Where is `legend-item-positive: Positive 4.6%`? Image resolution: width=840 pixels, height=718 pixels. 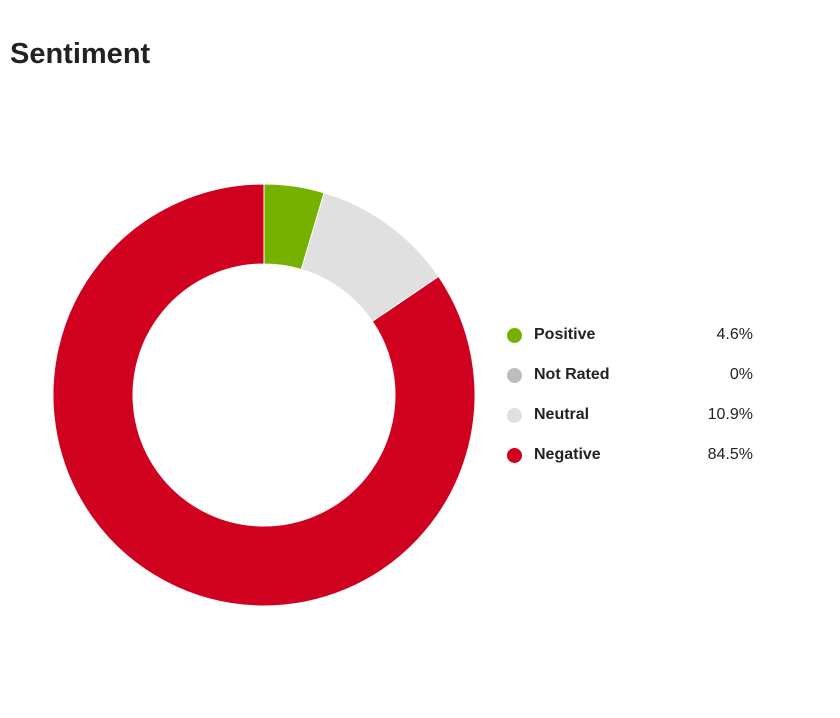 legend-item-positive: Positive 4.6% is located at coordinates (632, 342).